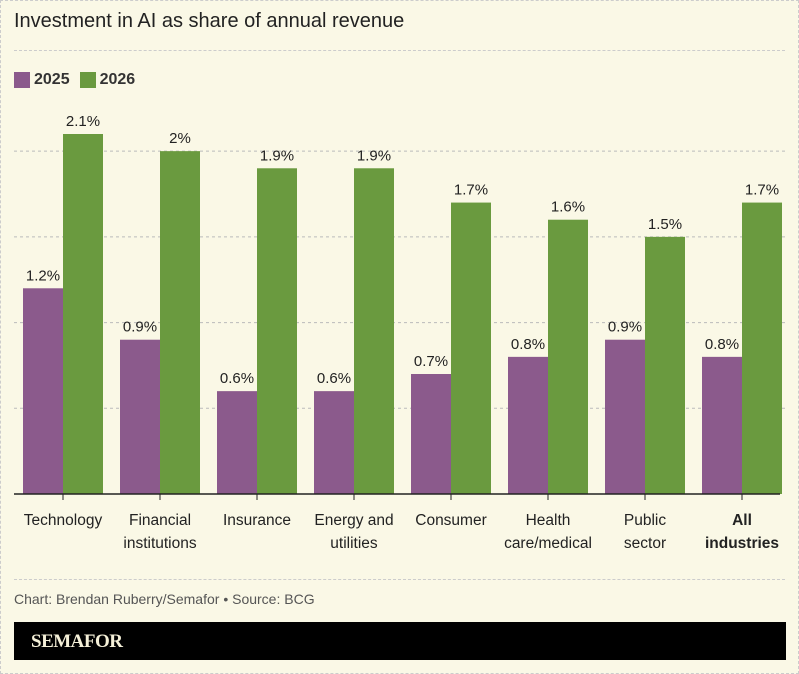 The width and height of the screenshot is (799, 674). Describe the element at coordinates (431, 361) in the screenshot. I see `data-label: 0.7%` at that location.